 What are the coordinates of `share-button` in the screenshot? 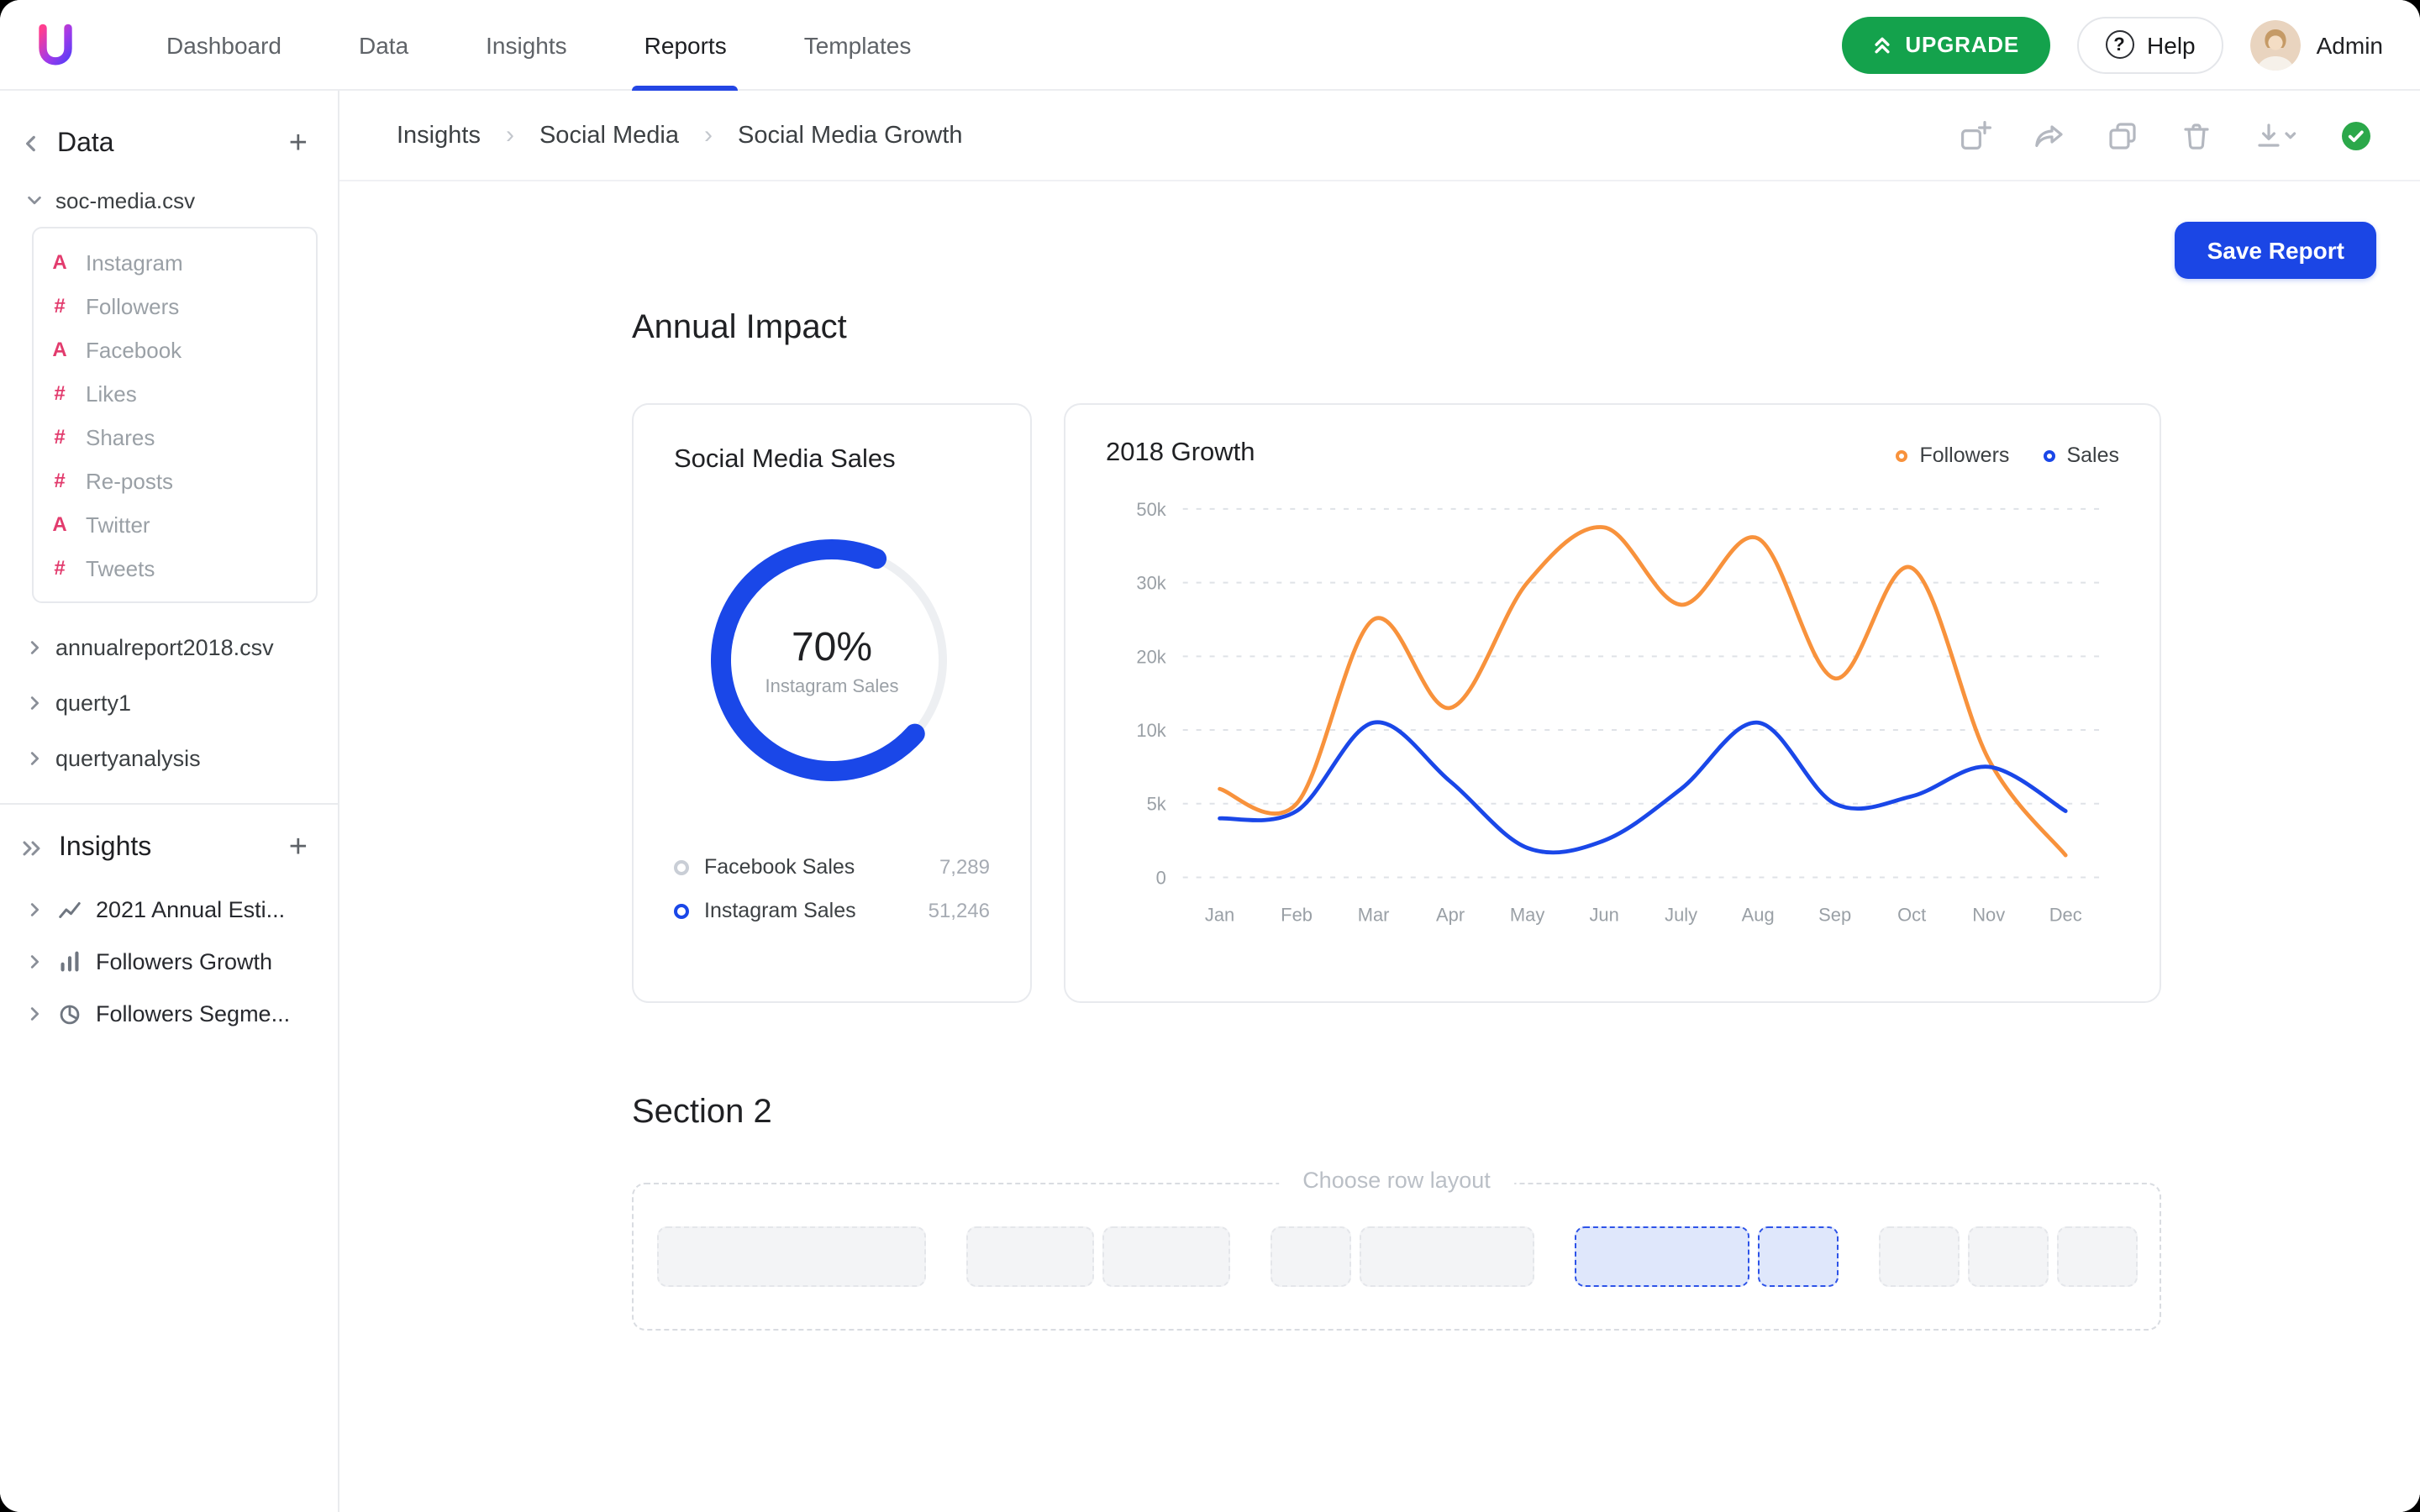 It's located at (2048, 135).